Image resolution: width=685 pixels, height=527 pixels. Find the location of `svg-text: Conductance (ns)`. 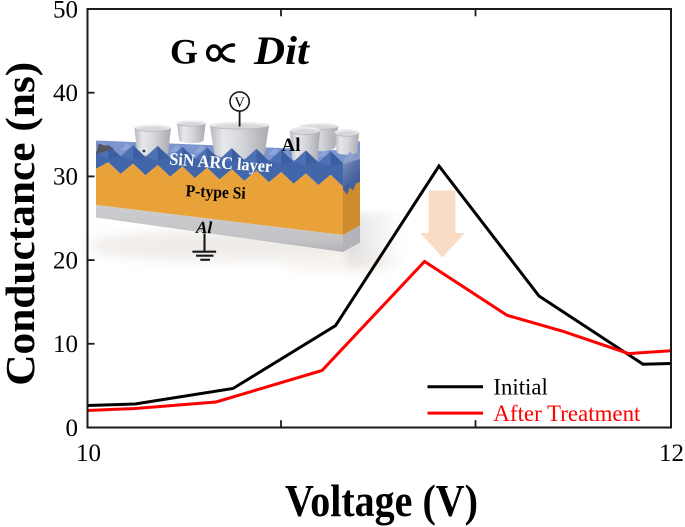

svg-text: Conductance (ns) is located at coordinates (21, 224).